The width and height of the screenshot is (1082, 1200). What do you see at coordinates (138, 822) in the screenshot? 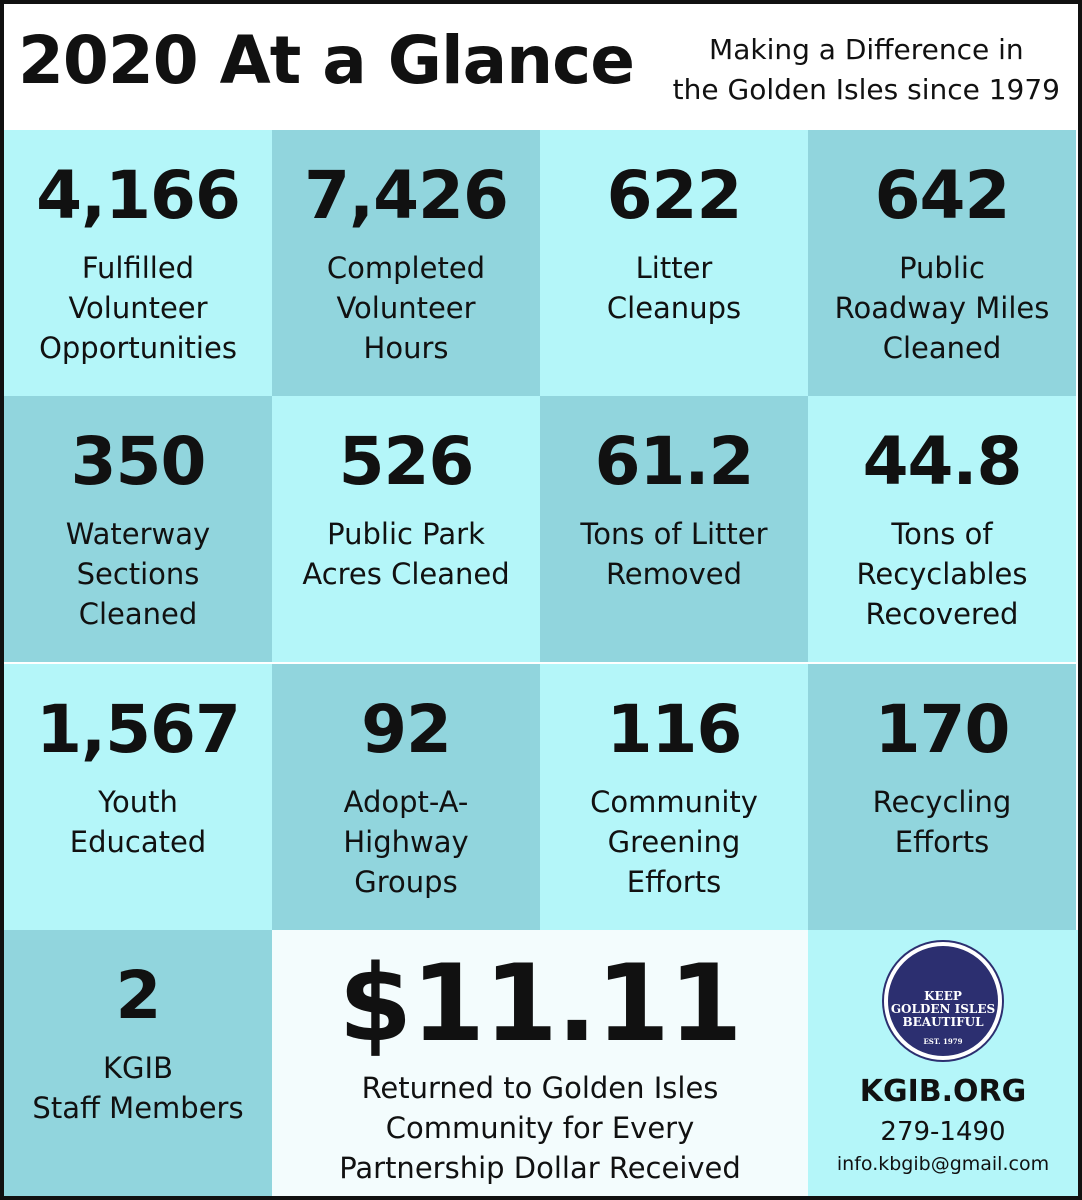
I see `stat-label: Youth Educated` at bounding box center [138, 822].